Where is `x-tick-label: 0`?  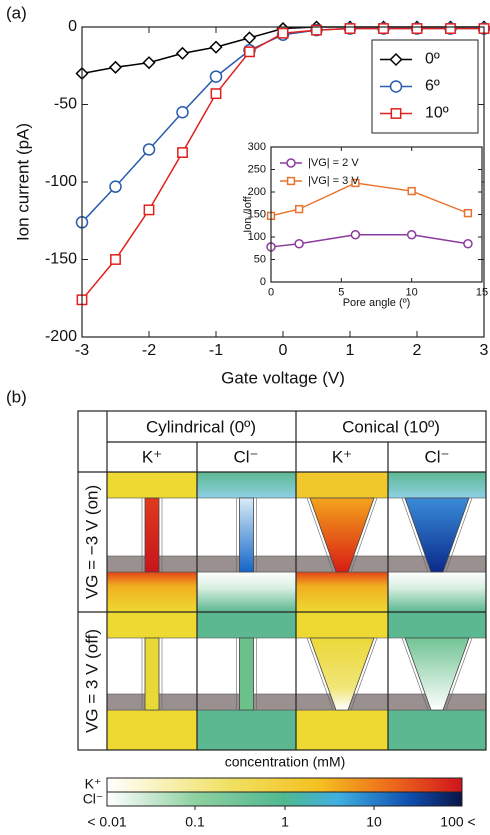
x-tick-label: 0 is located at coordinates (283, 350).